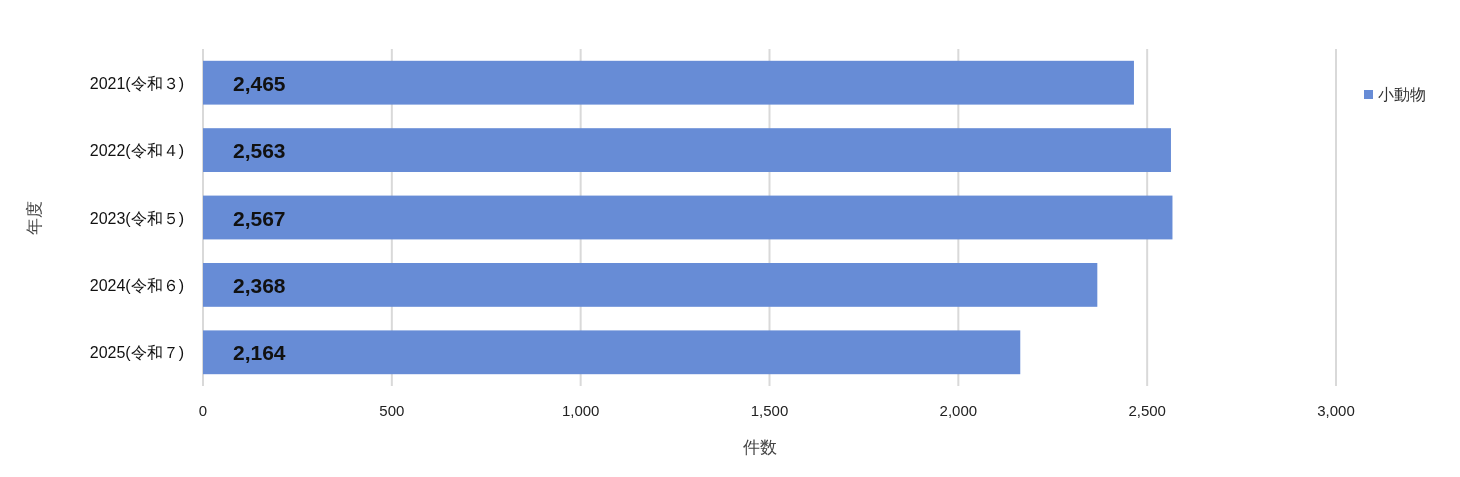 The image size is (1460, 477). I want to click on data-label: 2,465, so click(259, 83).